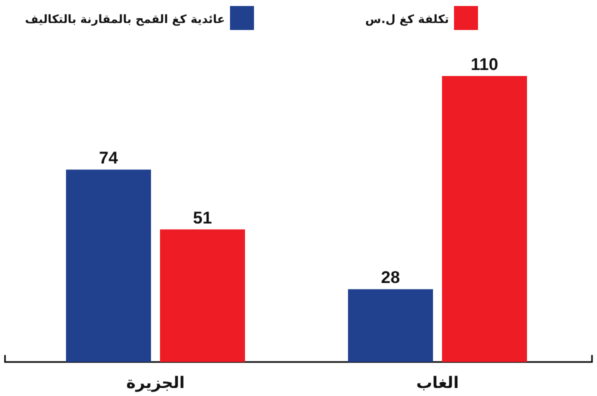 The image size is (597, 396). Describe the element at coordinates (484, 64) in the screenshot. I see `data-label: 110` at that location.